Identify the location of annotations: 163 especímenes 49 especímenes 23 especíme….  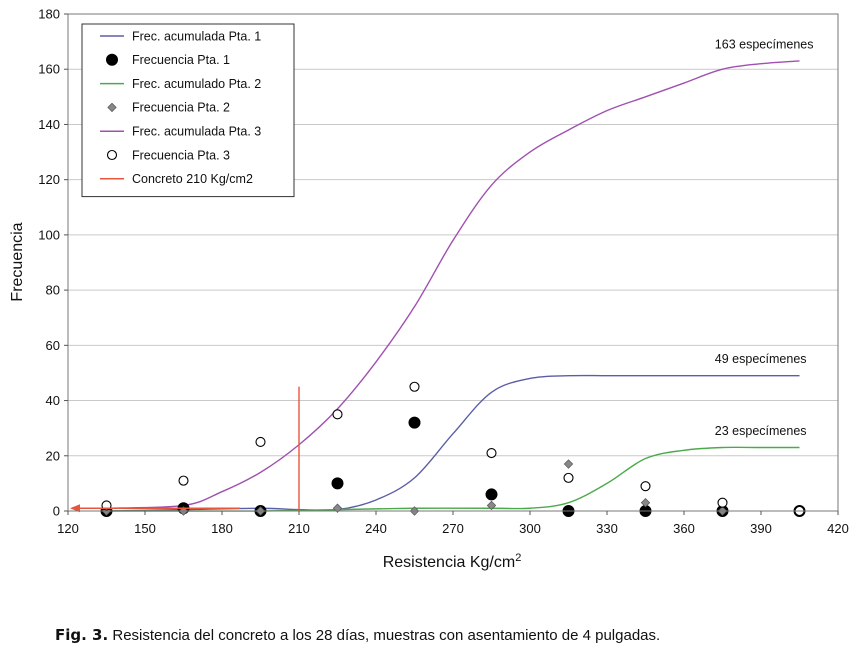
(764, 237).